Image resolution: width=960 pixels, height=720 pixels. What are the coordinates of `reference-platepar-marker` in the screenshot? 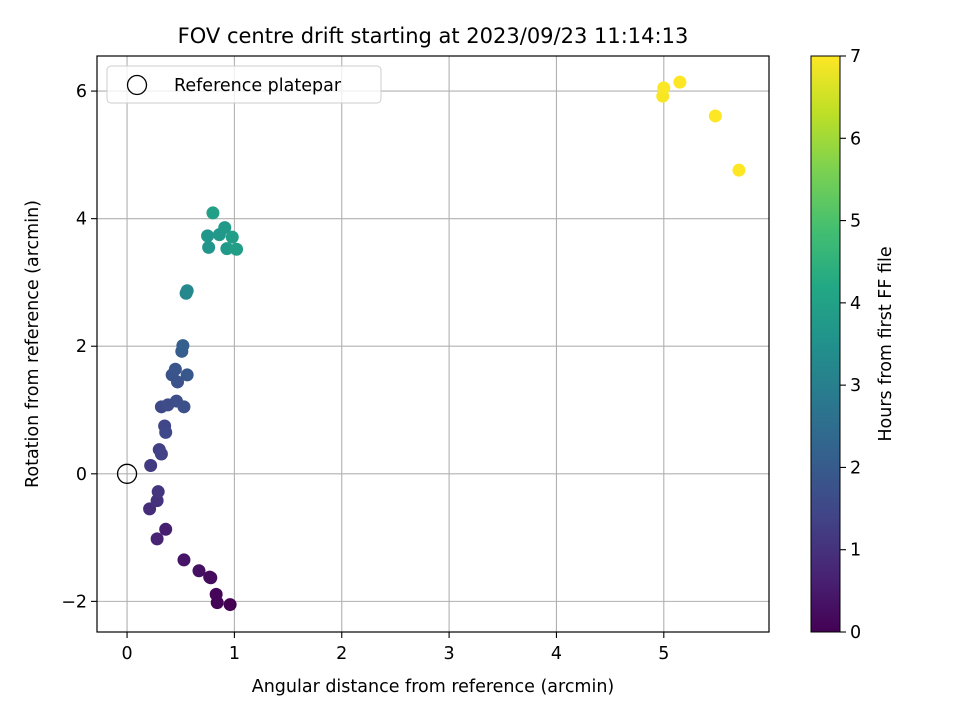 It's located at (127, 473).